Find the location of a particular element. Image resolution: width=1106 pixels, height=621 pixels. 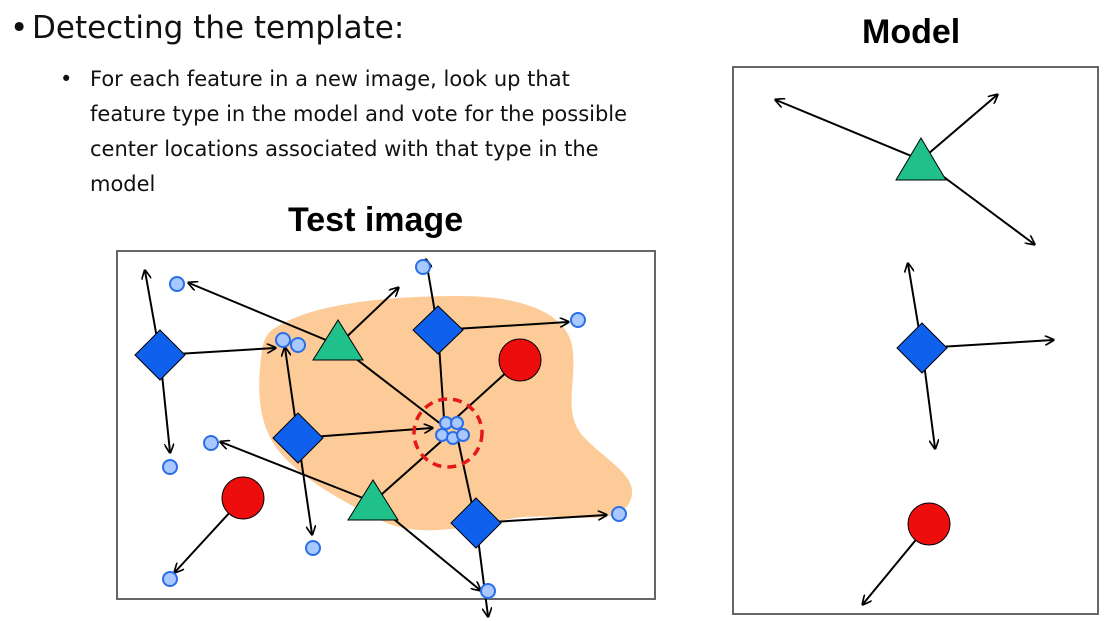

test-features is located at coordinates (338, 427).